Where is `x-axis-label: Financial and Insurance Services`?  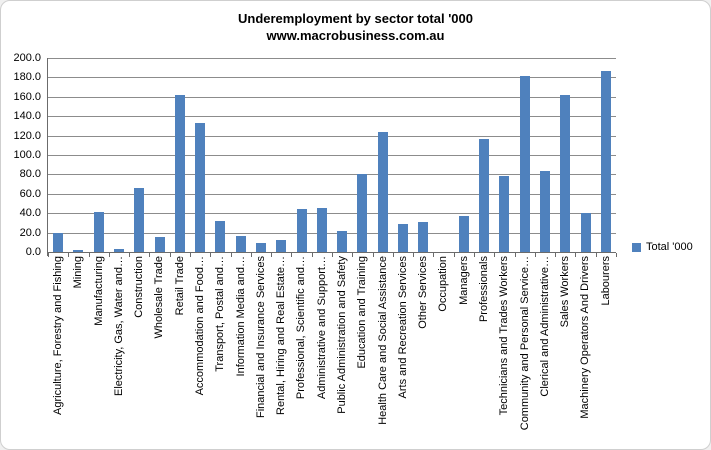
x-axis-label: Financial and Insurance Services is located at coordinates (261, 337).